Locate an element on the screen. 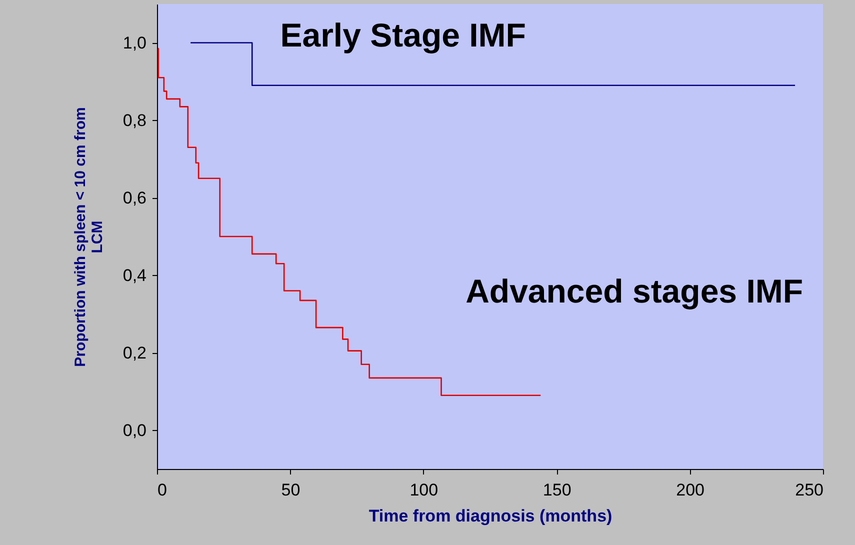 The height and width of the screenshot is (545, 855). x-axis-title: Time from diagnosis (months) is located at coordinates (490, 516).